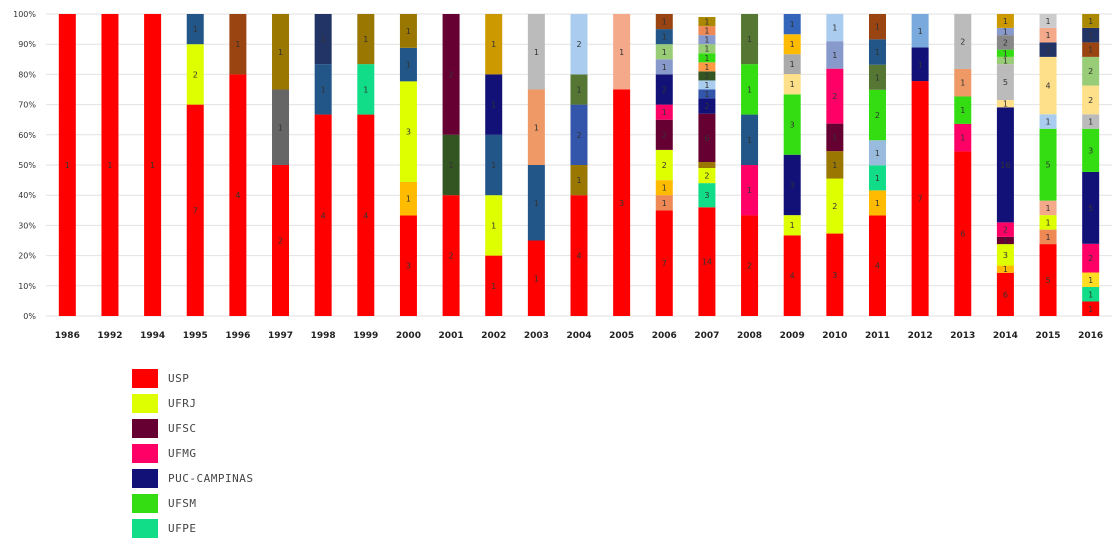 The height and width of the screenshot is (541, 1120). Describe the element at coordinates (877, 336) in the screenshot. I see `x-tick-label: 2011` at that location.